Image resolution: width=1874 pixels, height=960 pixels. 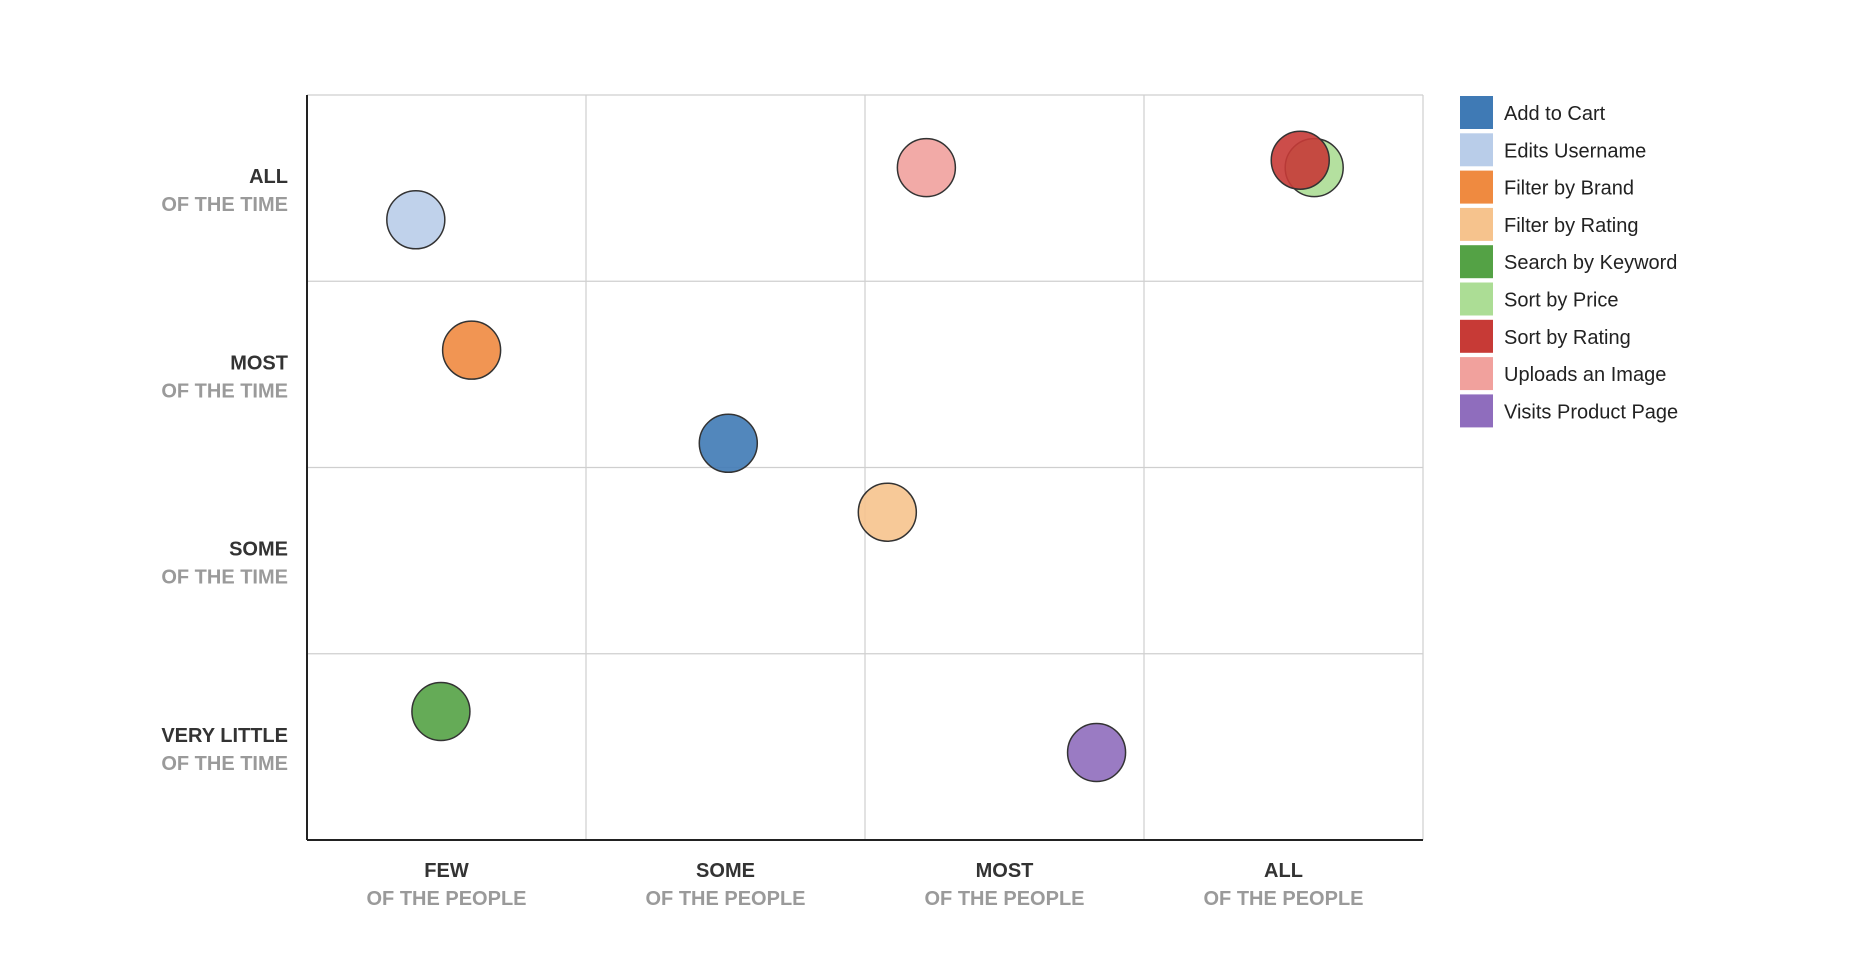 What do you see at coordinates (268, 177) in the screenshot?
I see `y-tick-label: ALL` at bounding box center [268, 177].